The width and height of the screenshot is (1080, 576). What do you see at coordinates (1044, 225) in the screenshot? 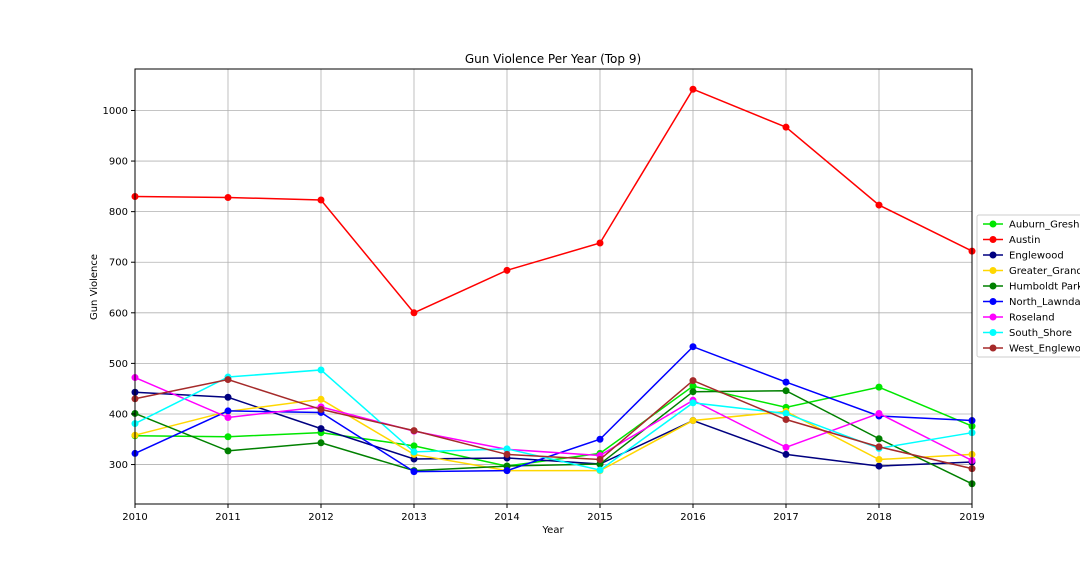
I see `legend-label: Auburn_Gresham` at bounding box center [1044, 225].